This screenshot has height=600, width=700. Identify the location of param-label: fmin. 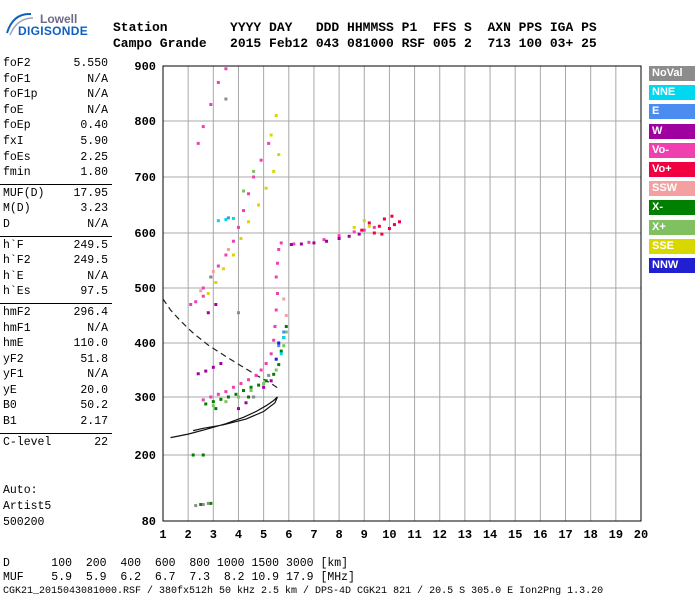
(17, 173).